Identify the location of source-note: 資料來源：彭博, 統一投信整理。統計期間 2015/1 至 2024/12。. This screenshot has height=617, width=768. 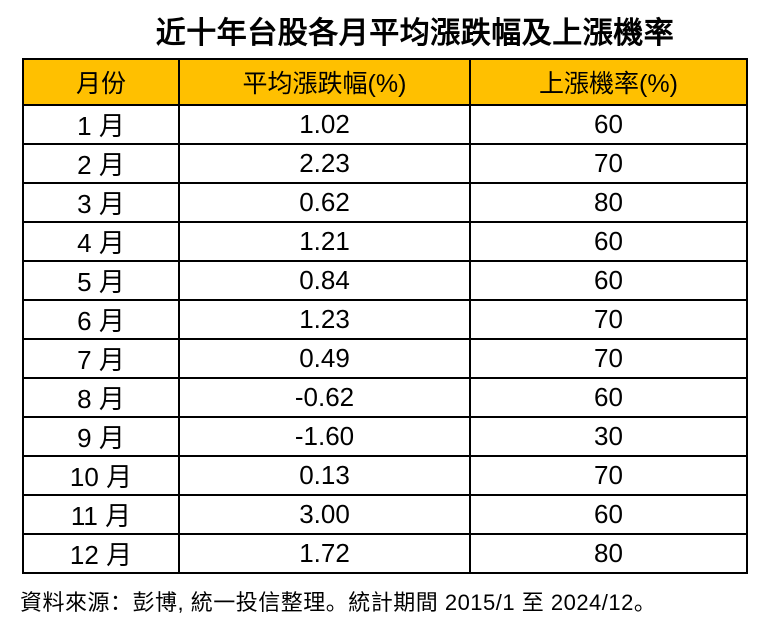
(338, 602).